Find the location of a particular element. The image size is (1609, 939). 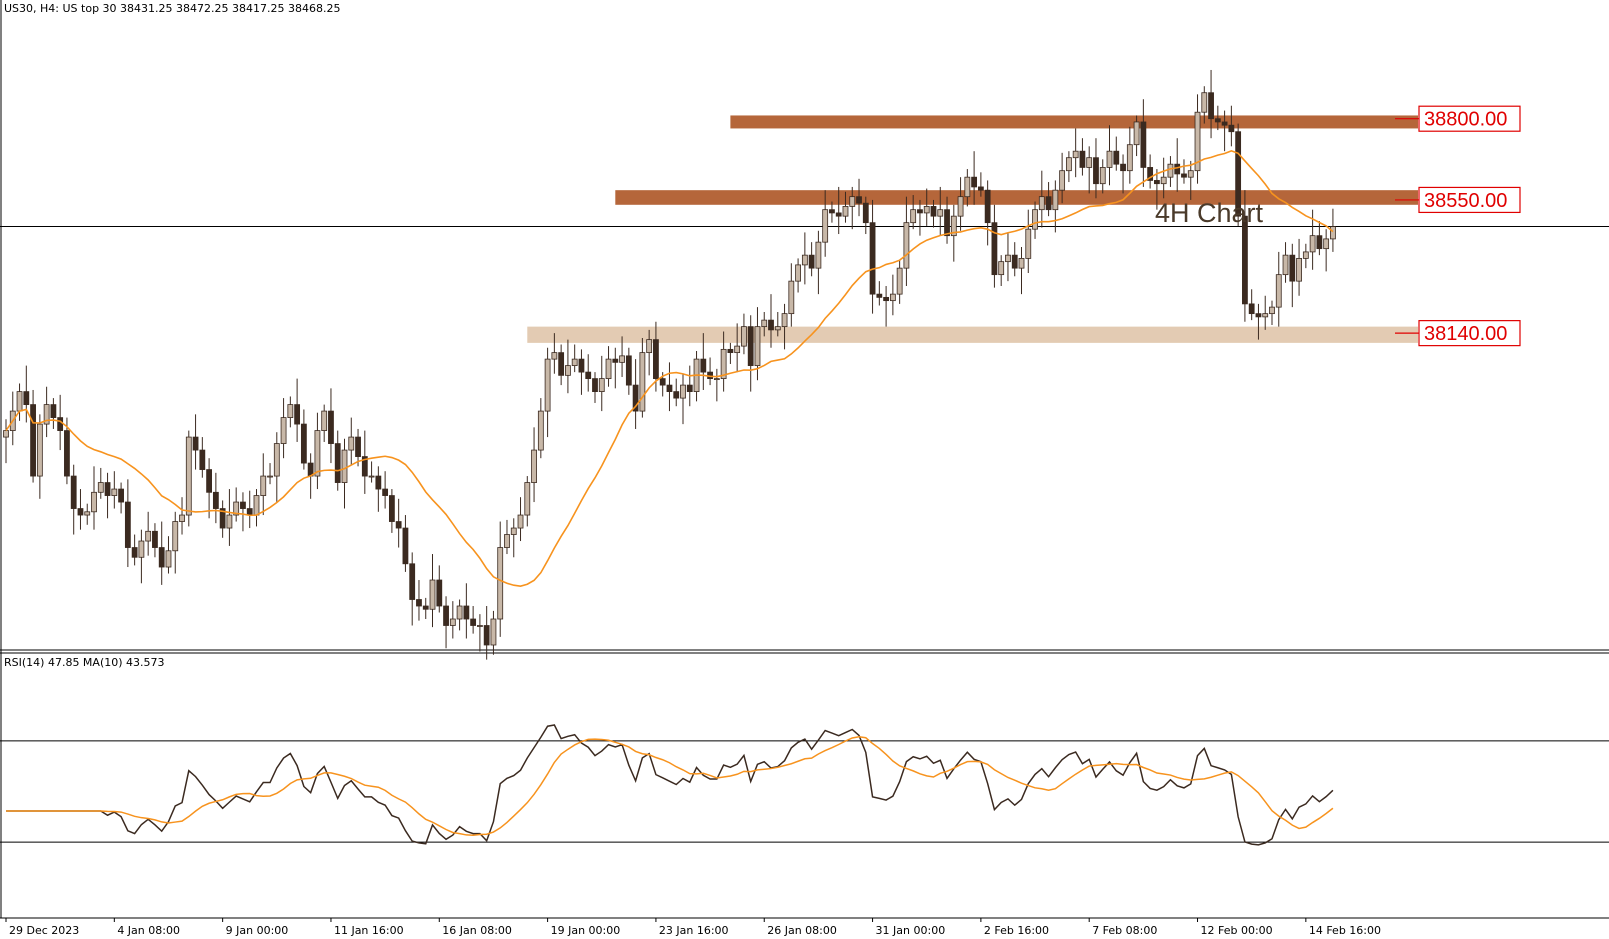

rsi-line is located at coordinates (670, 785).